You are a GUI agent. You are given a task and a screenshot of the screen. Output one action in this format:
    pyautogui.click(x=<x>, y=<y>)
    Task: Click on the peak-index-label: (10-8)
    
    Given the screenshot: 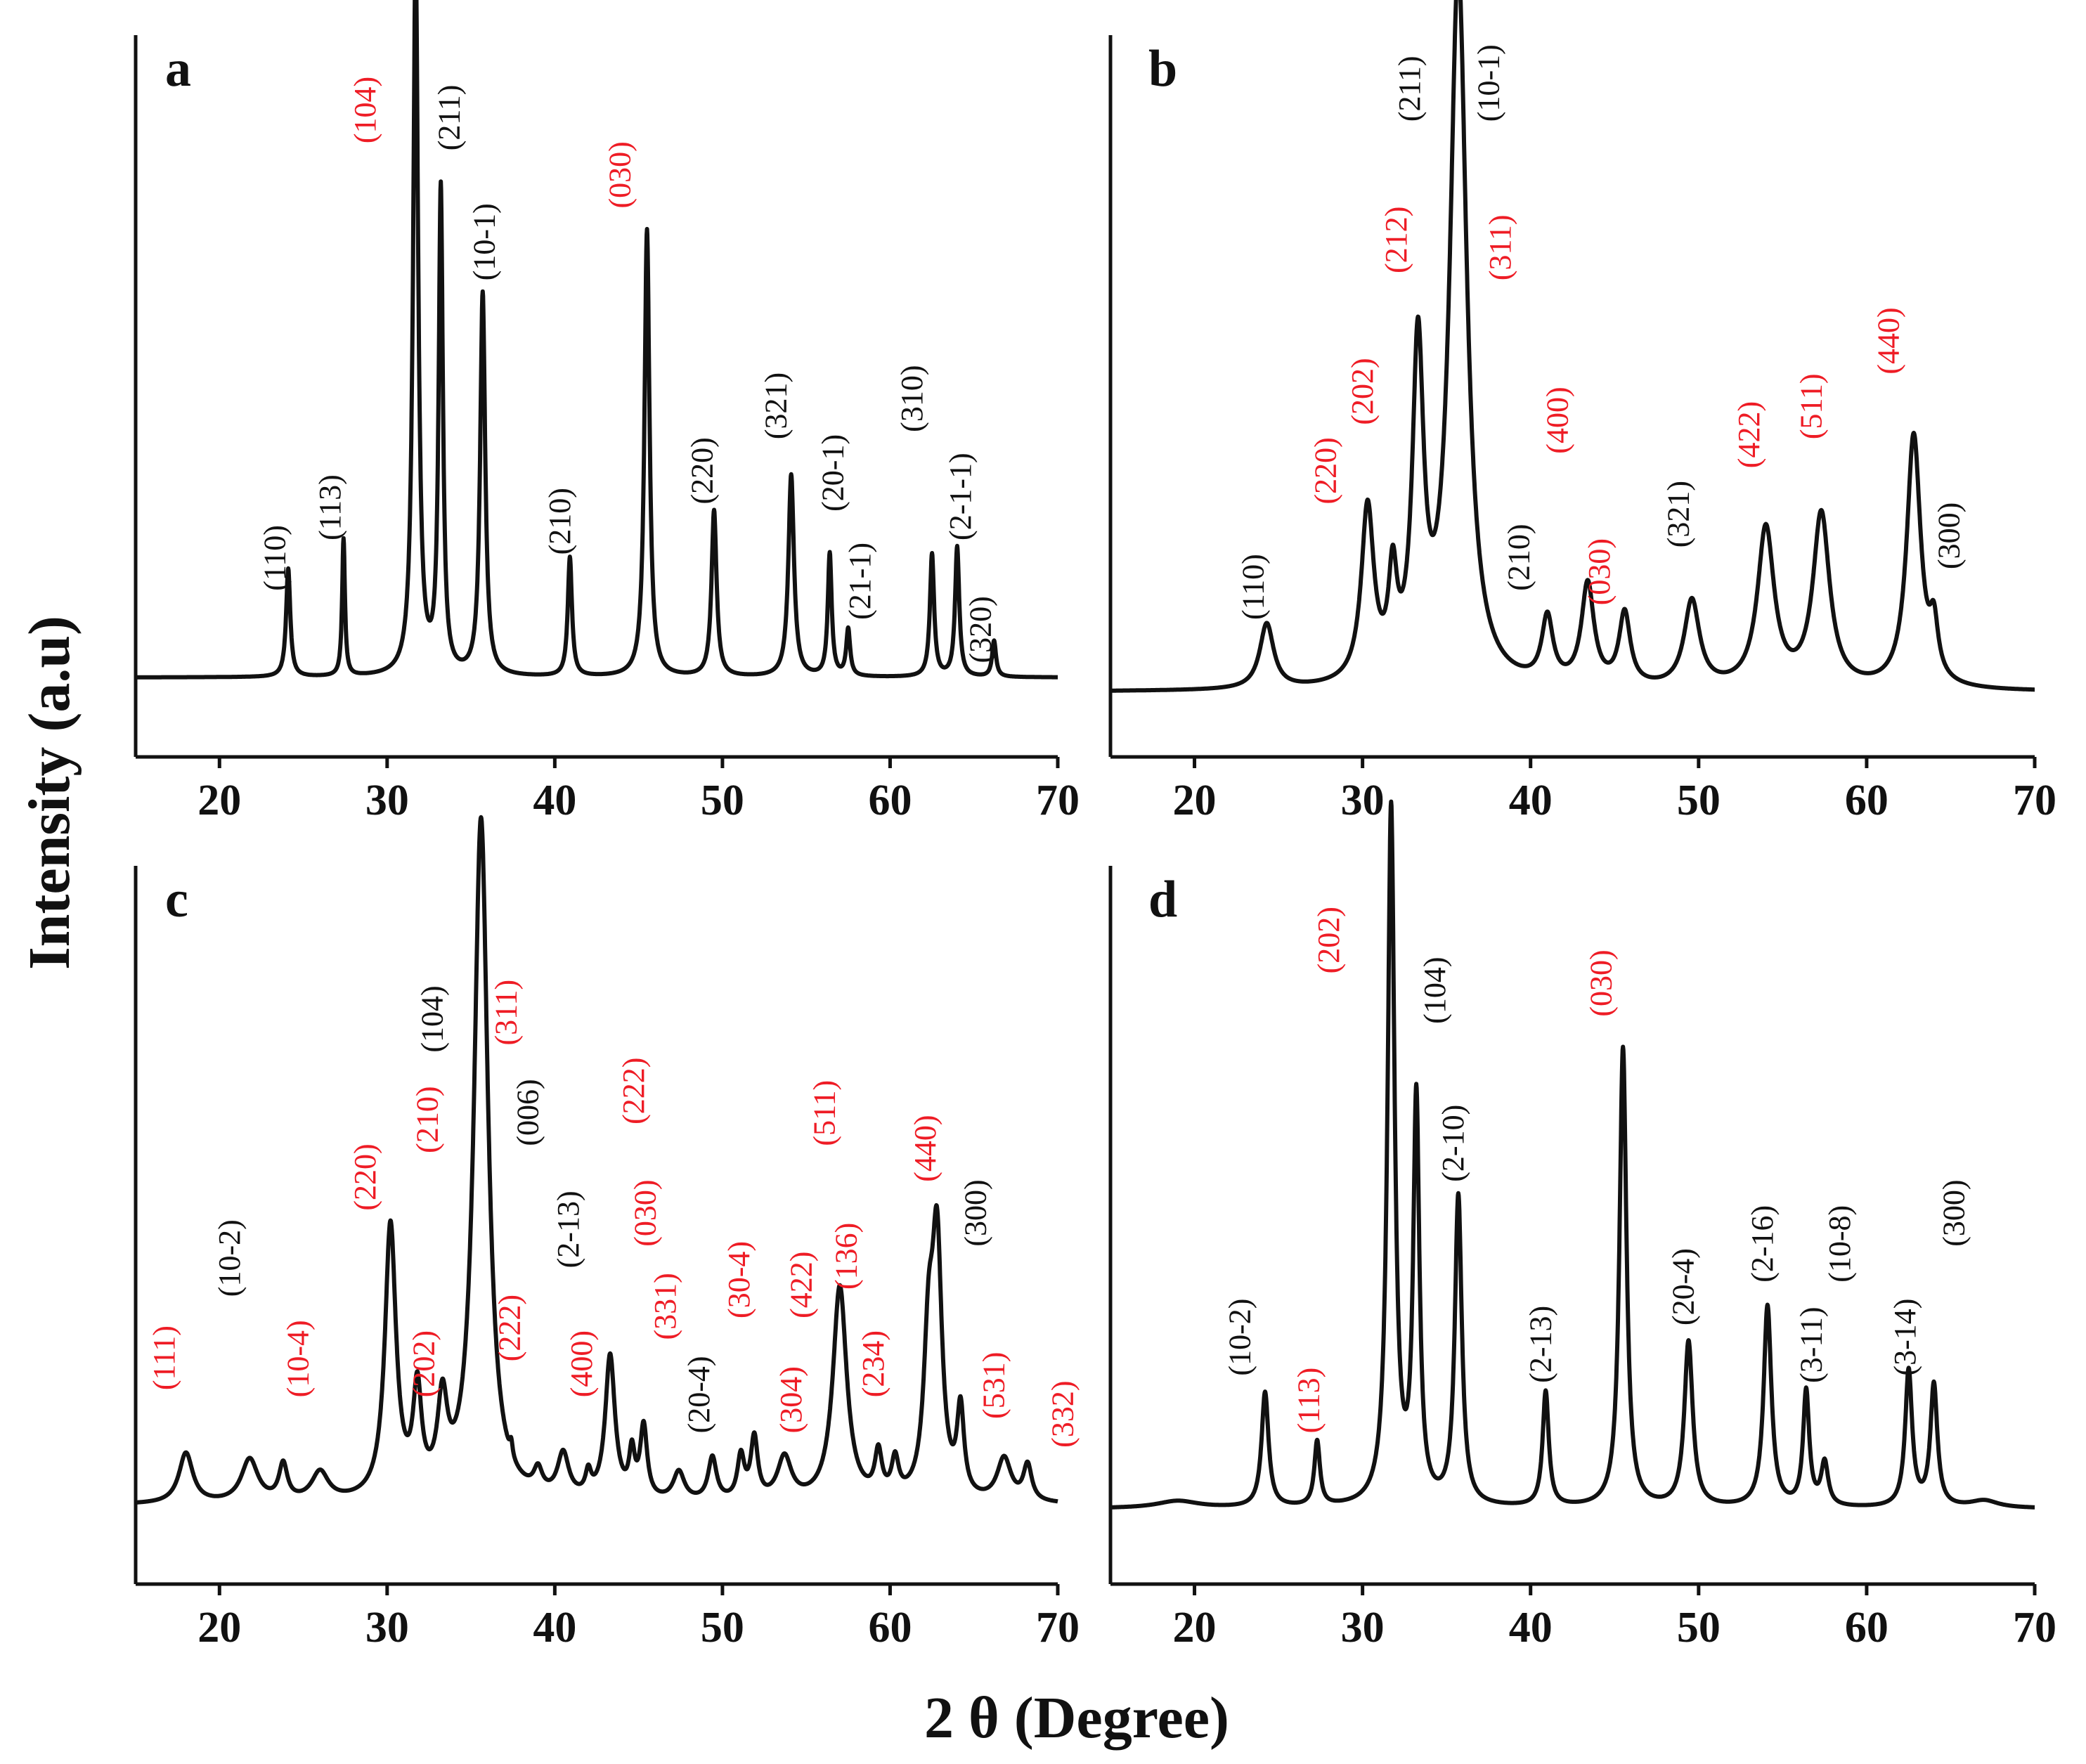 What is the action you would take?
    pyautogui.click(x=1839, y=1244)
    